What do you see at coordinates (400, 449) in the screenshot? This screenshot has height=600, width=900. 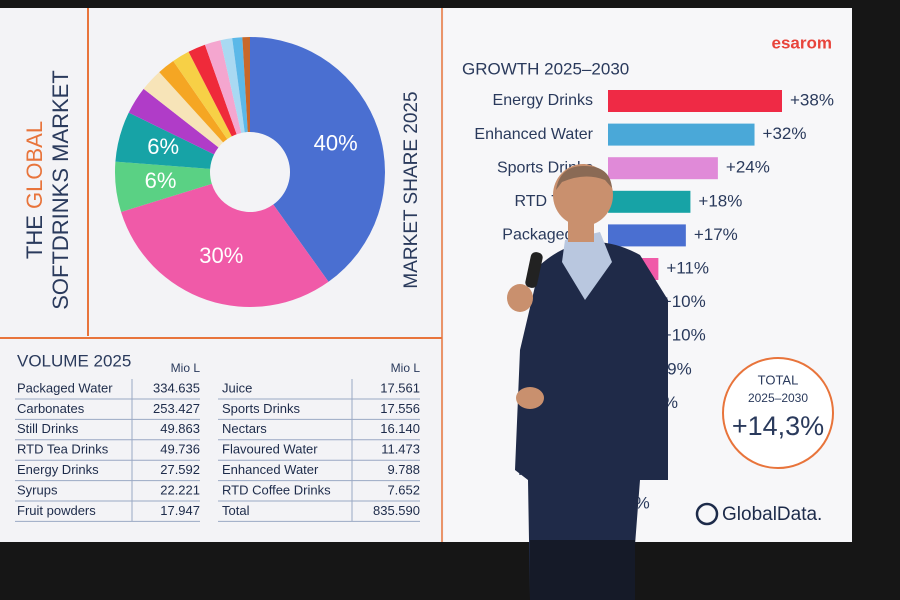 I see `table-cell: 11.473` at bounding box center [400, 449].